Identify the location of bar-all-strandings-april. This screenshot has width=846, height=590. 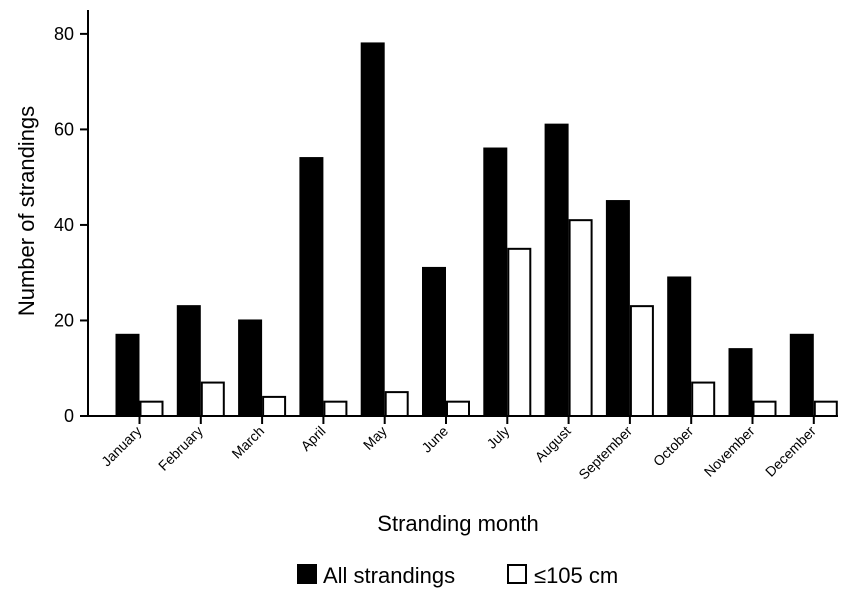
(311, 287).